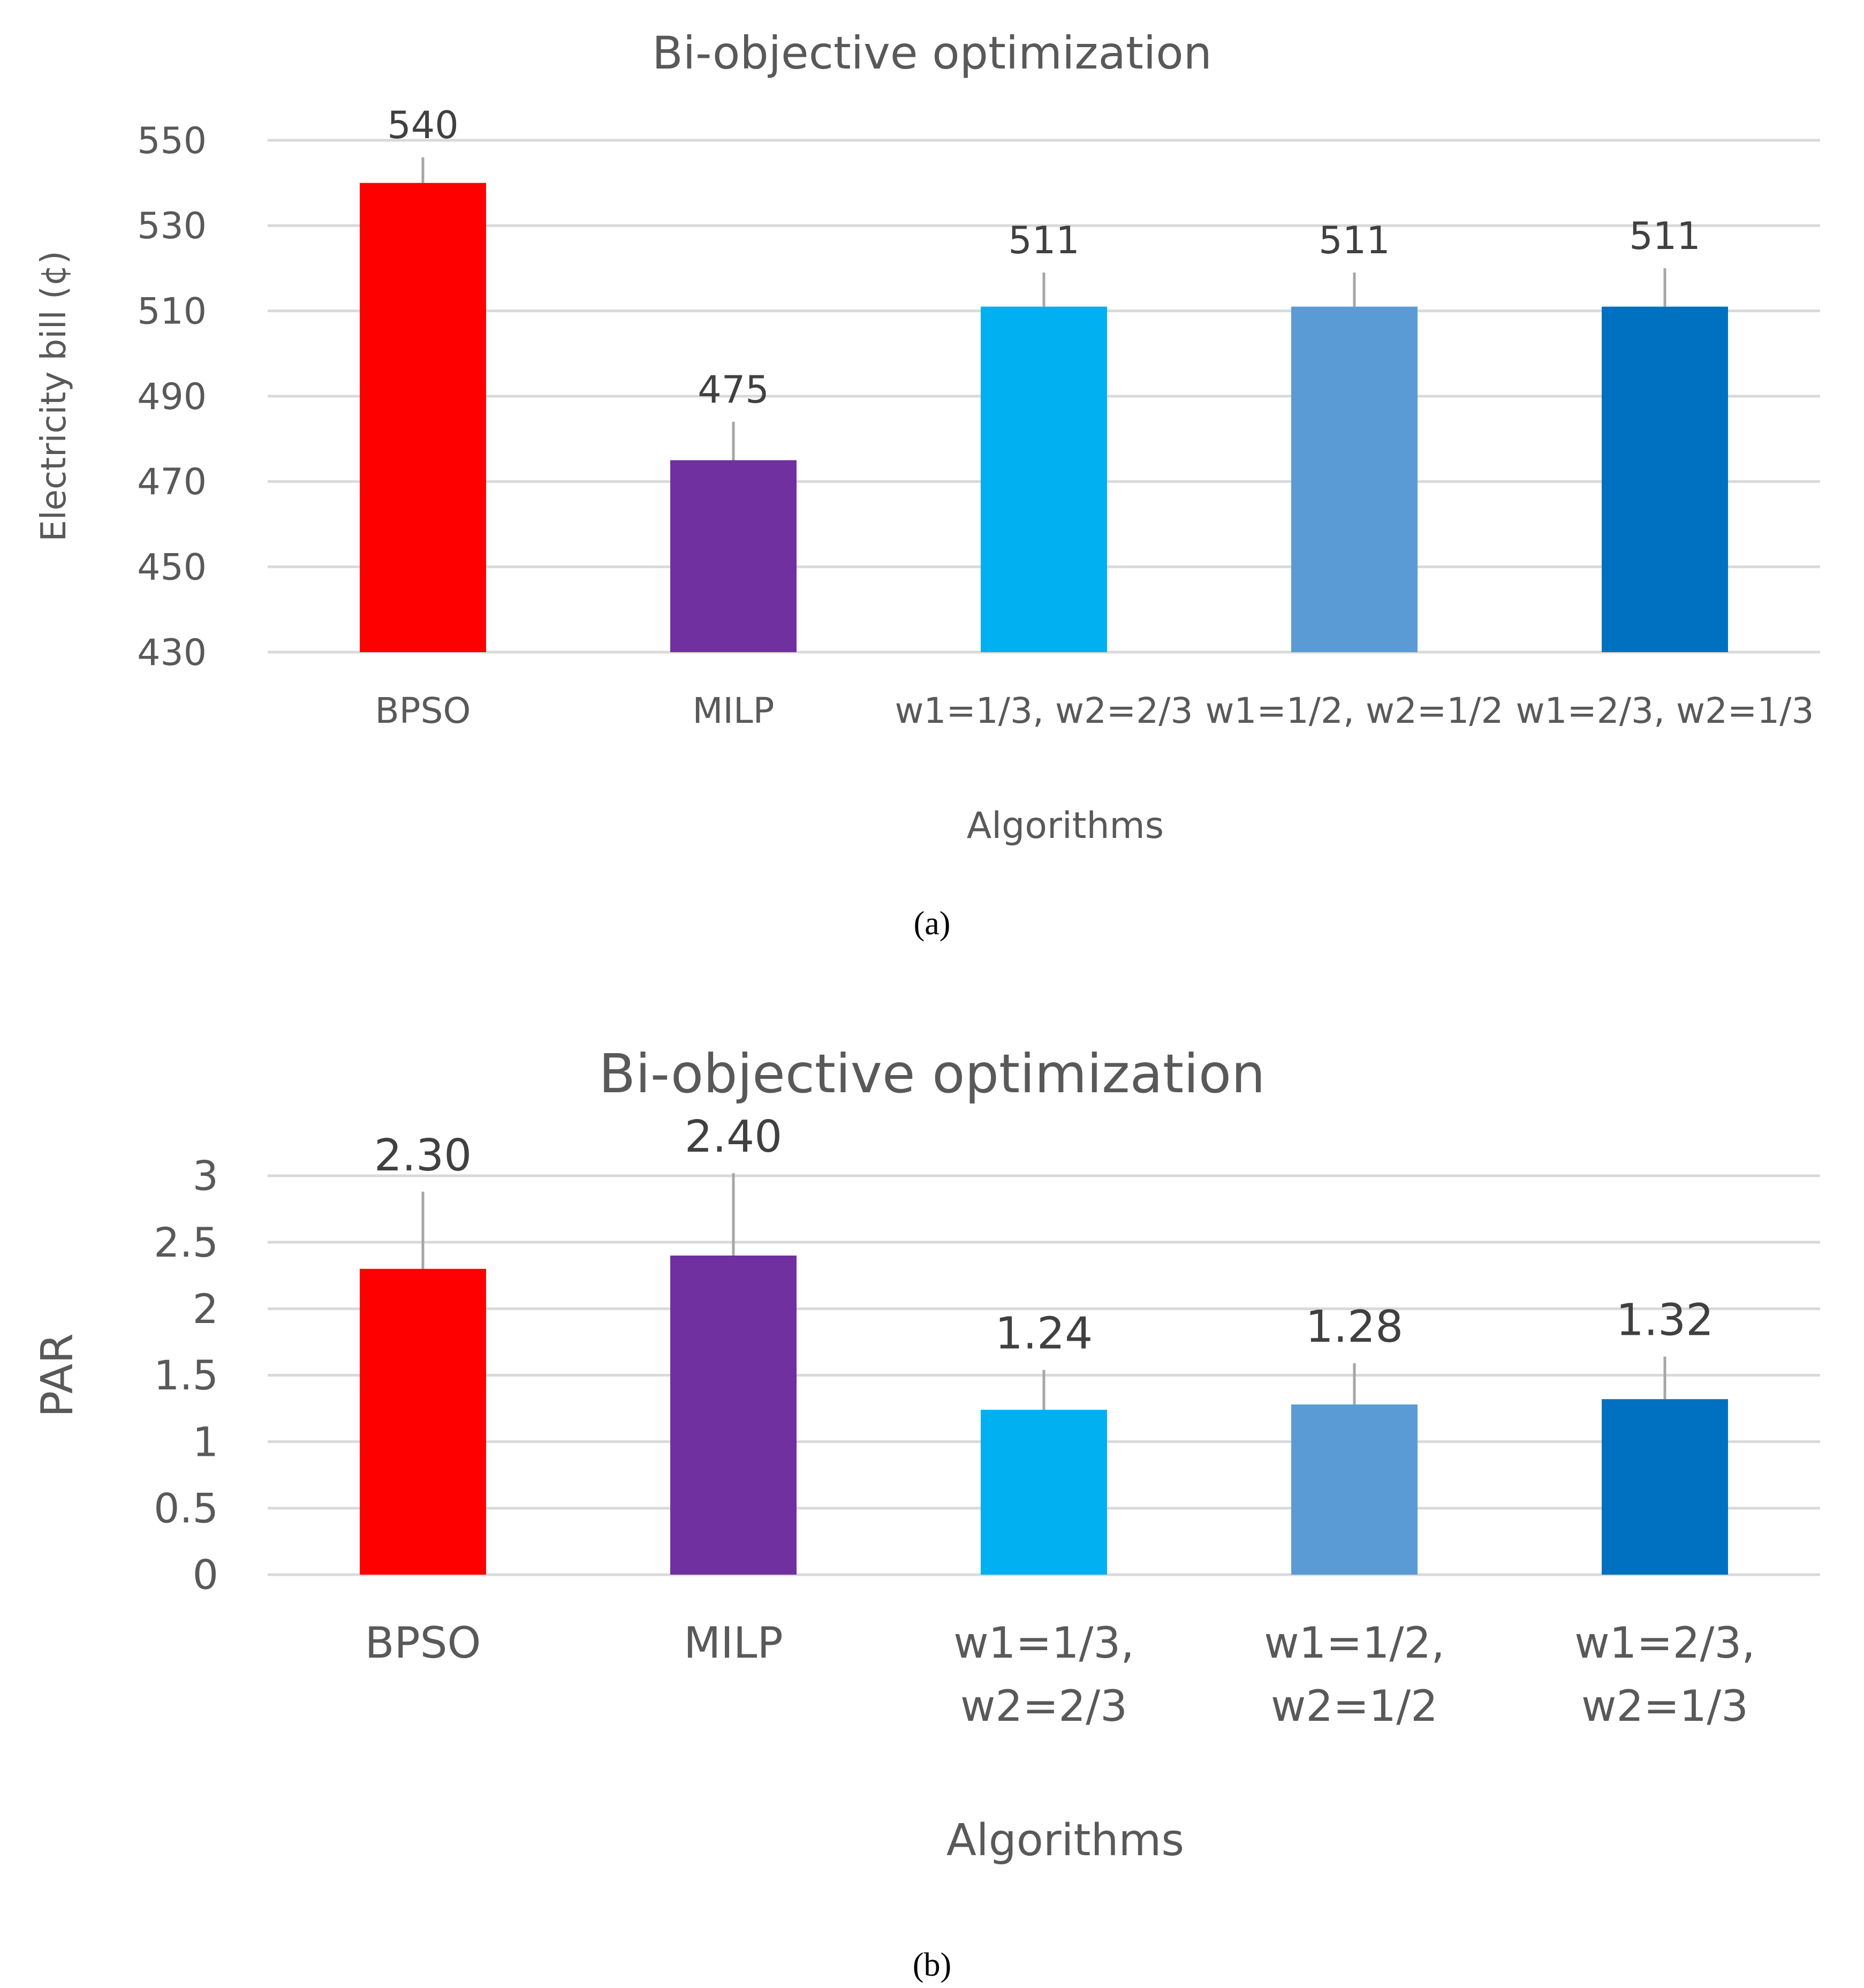 This screenshot has height=1988, width=1864. What do you see at coordinates (172, 653) in the screenshot?
I see `y-tick-label: 430` at bounding box center [172, 653].